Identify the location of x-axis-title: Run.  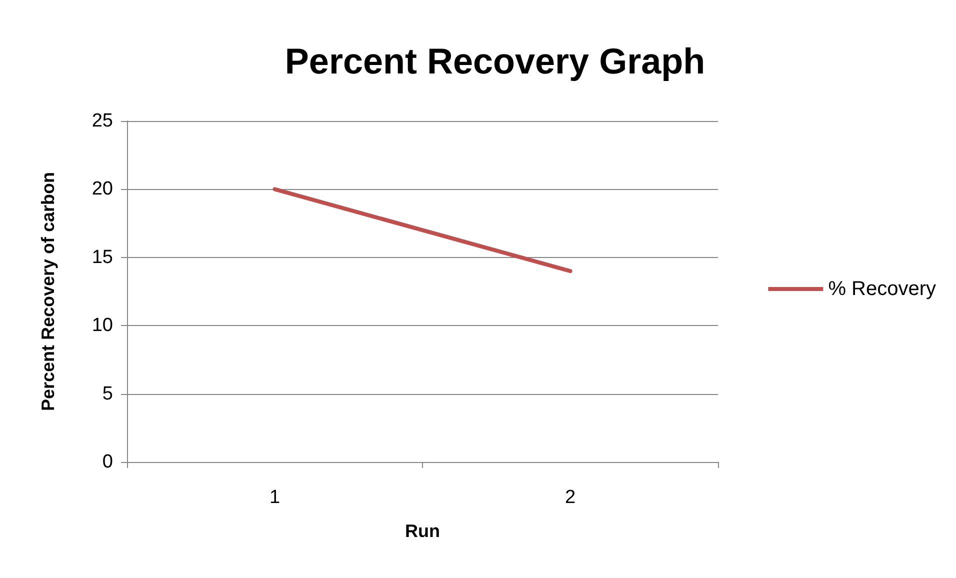
(422, 531).